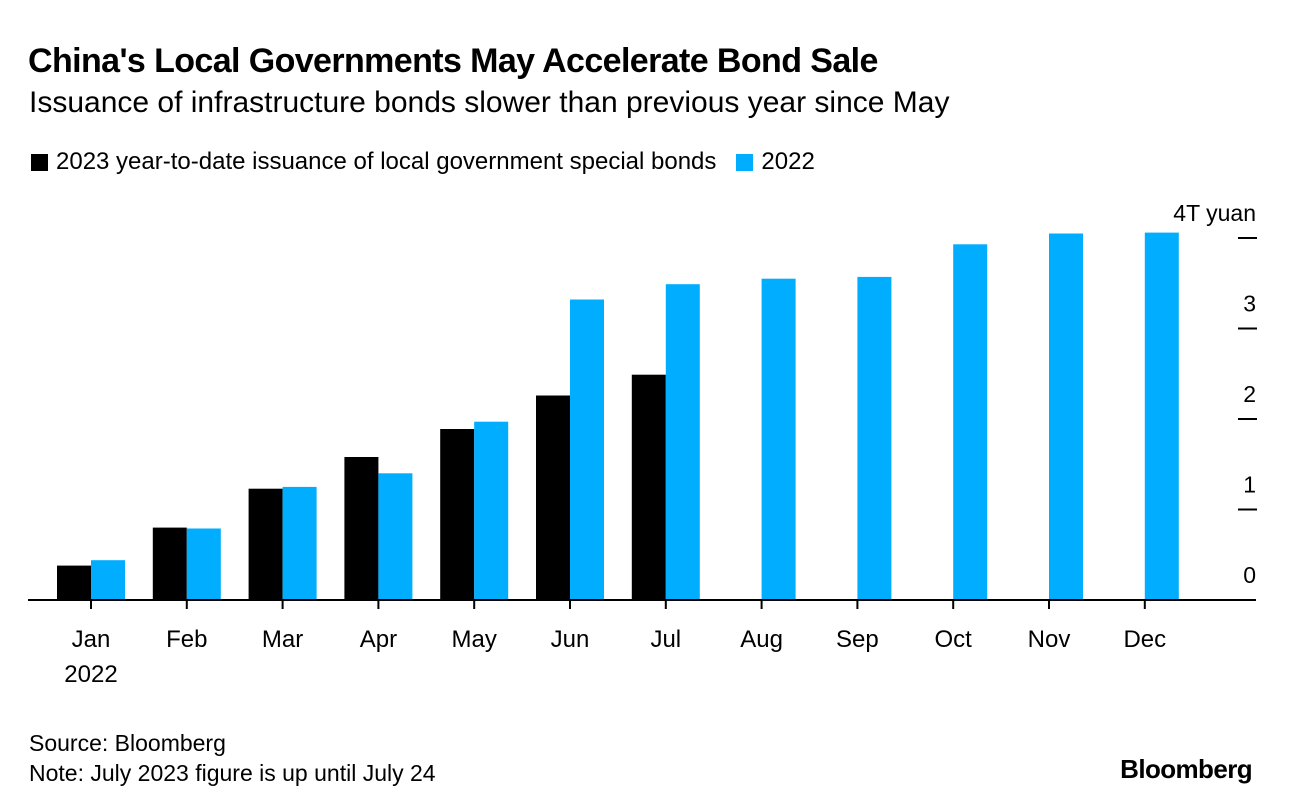 This screenshot has height=812, width=1292. What do you see at coordinates (474, 639) in the screenshot?
I see `x-tick-label-may: May` at bounding box center [474, 639].